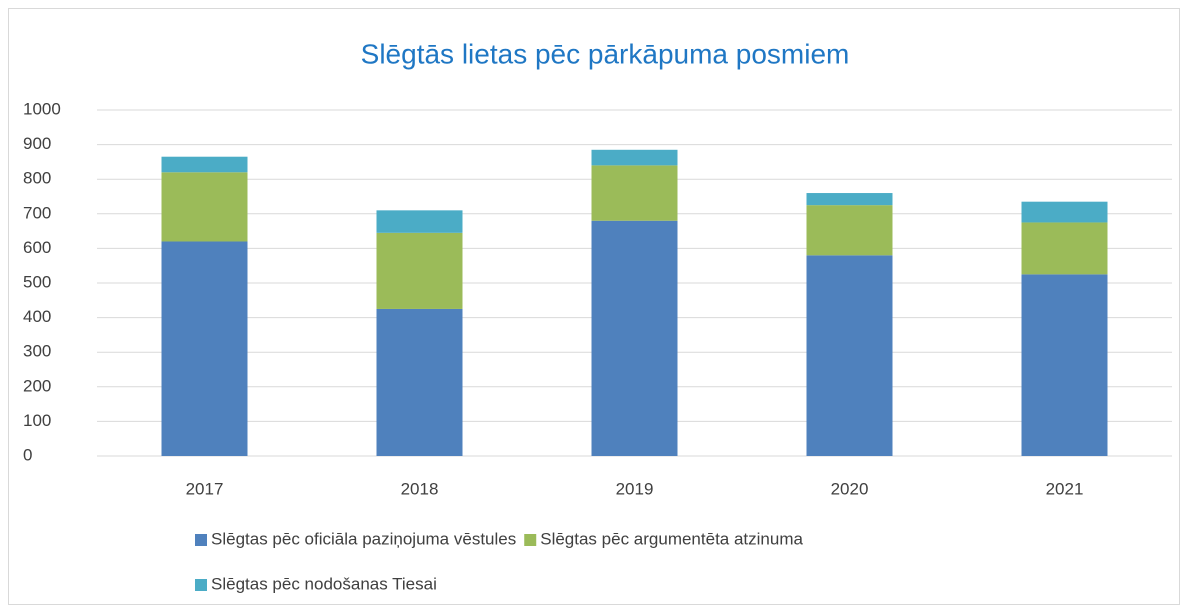 The image size is (1188, 613). What do you see at coordinates (27, 454) in the screenshot?
I see `y-tick-label: 0` at bounding box center [27, 454].